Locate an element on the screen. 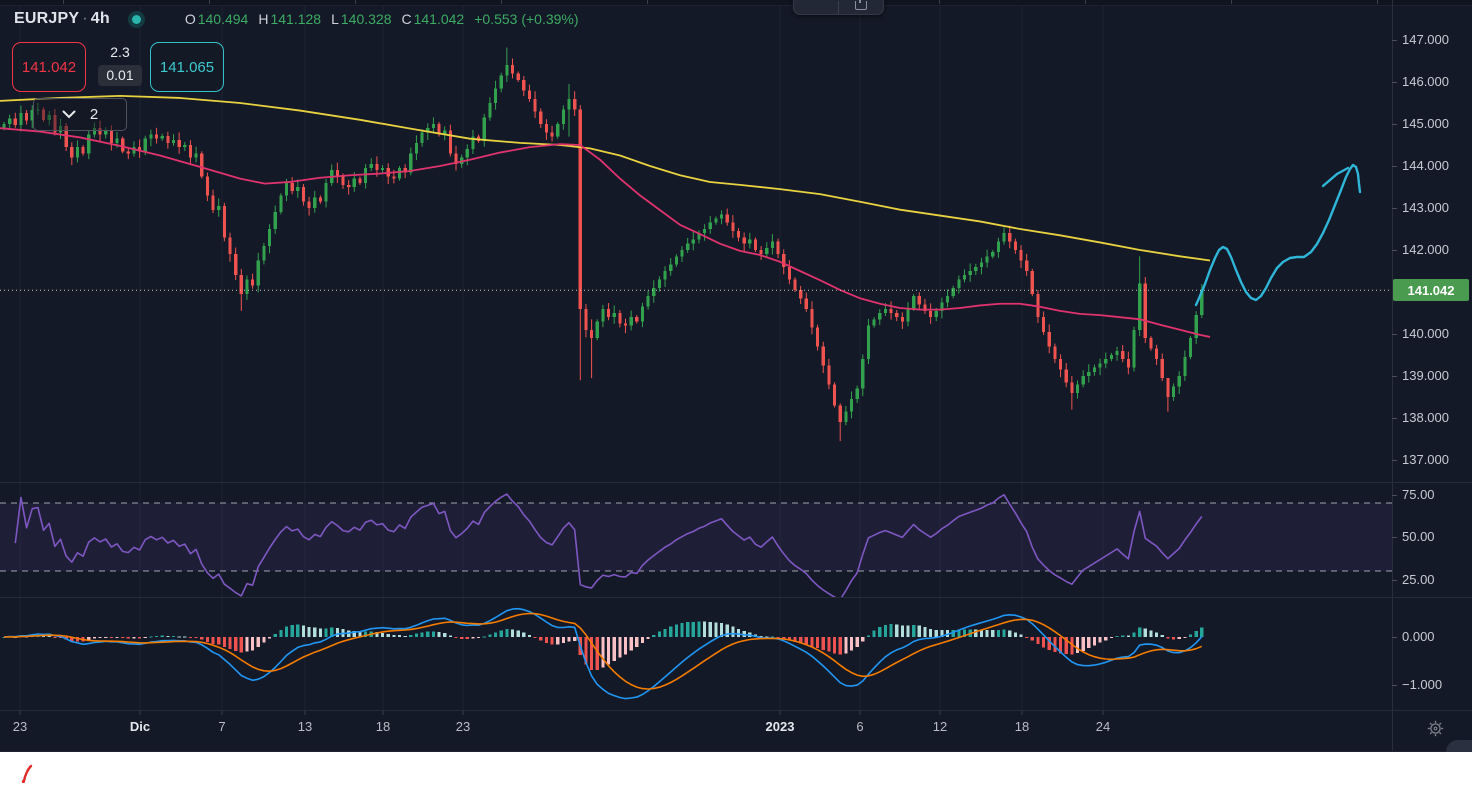 The width and height of the screenshot is (1472, 785). time-tick-label: 6 is located at coordinates (860, 726).